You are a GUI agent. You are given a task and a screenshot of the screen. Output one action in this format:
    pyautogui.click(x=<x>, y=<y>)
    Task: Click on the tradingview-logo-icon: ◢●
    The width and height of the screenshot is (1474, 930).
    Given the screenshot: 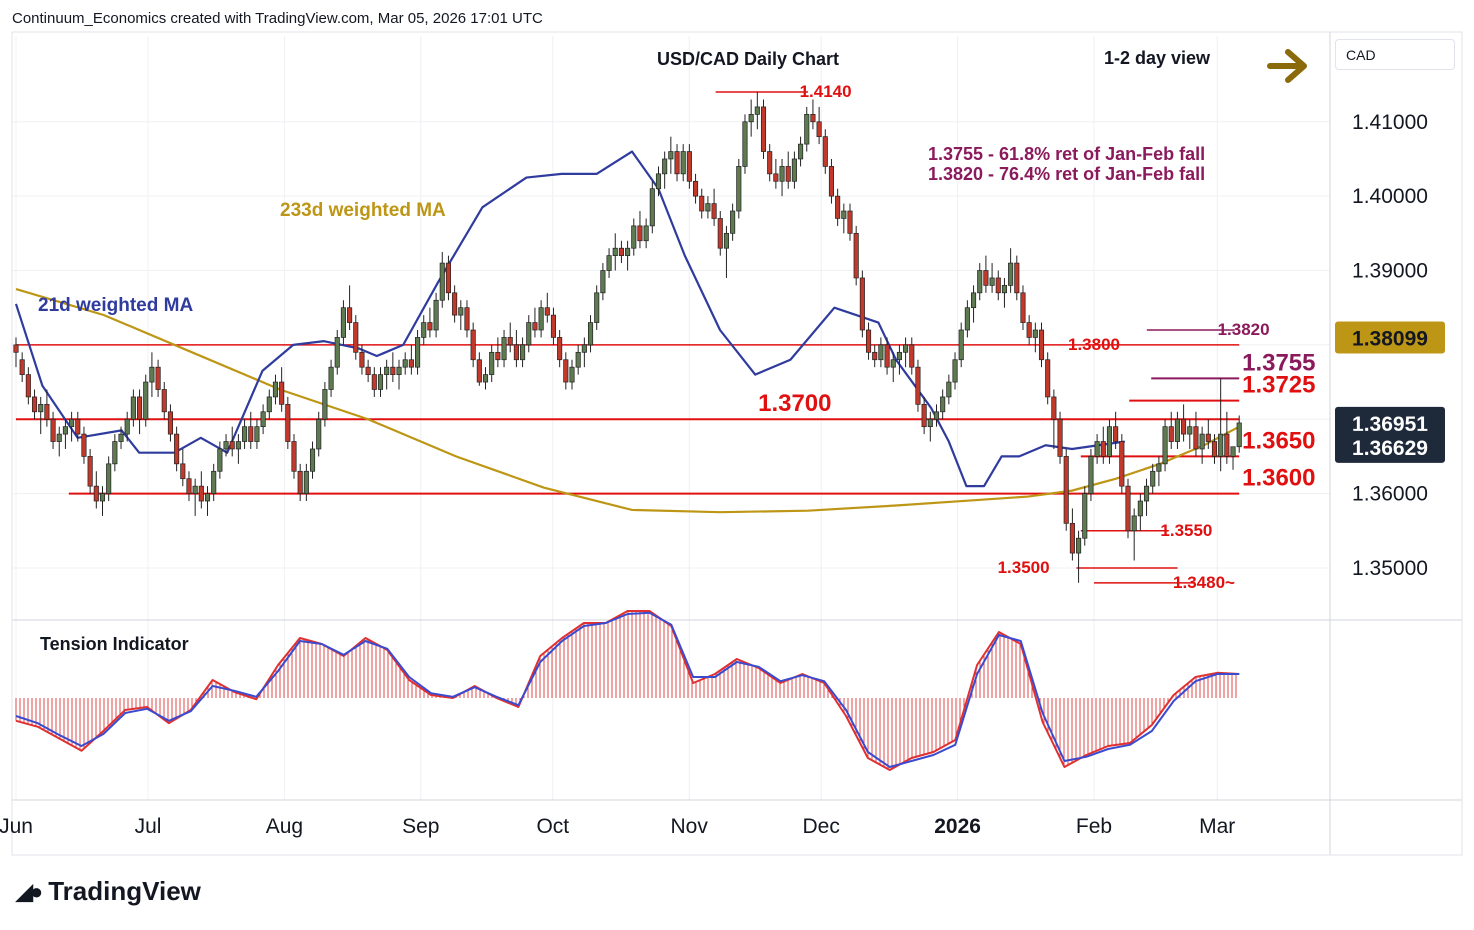 What is the action you would take?
    pyautogui.click(x=29, y=891)
    